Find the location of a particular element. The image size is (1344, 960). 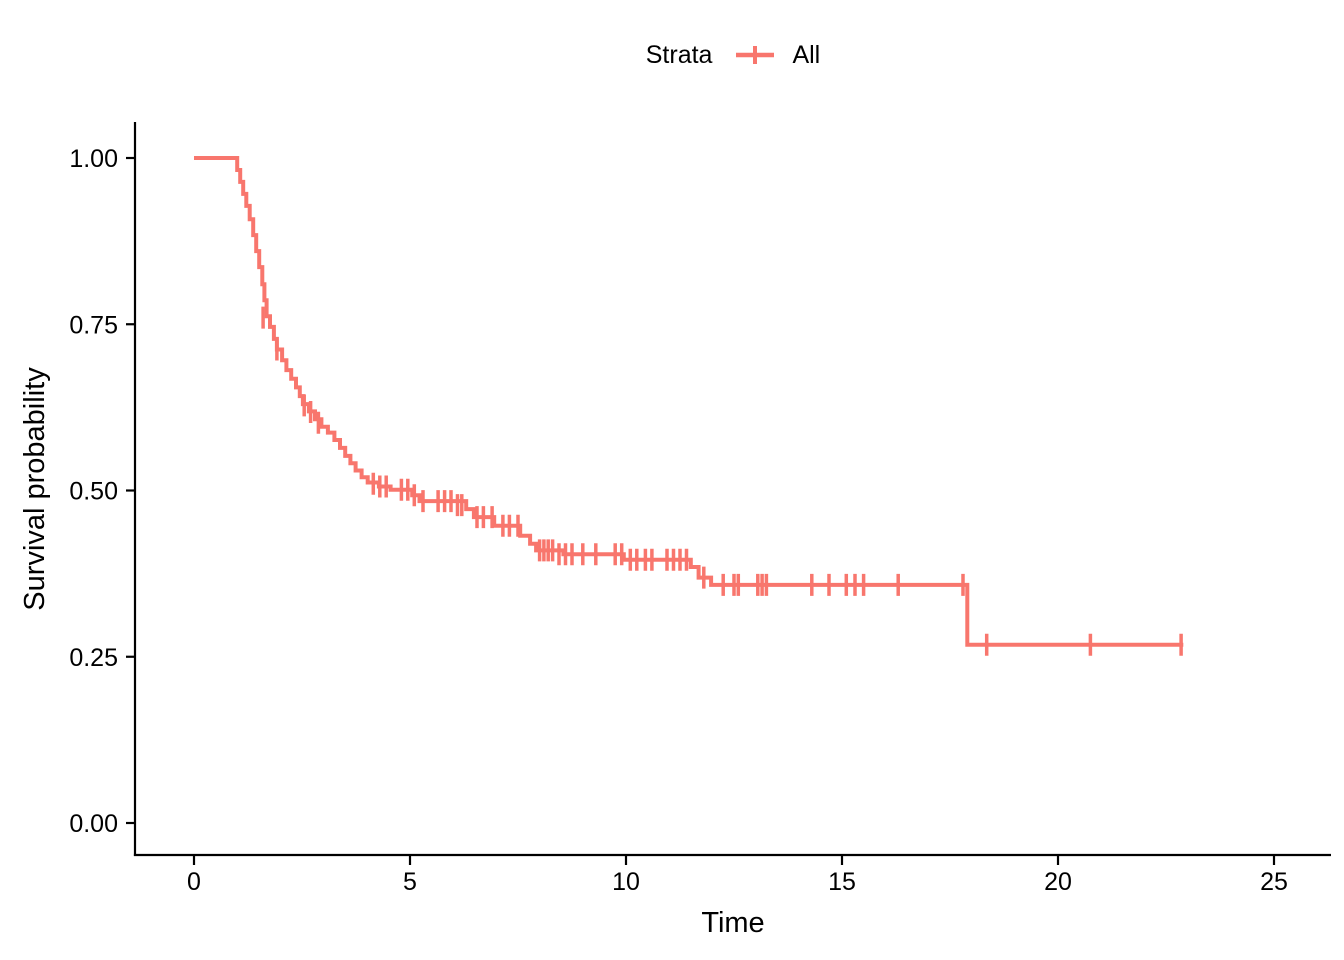

x-tick-label: 25 is located at coordinates (1274, 882).